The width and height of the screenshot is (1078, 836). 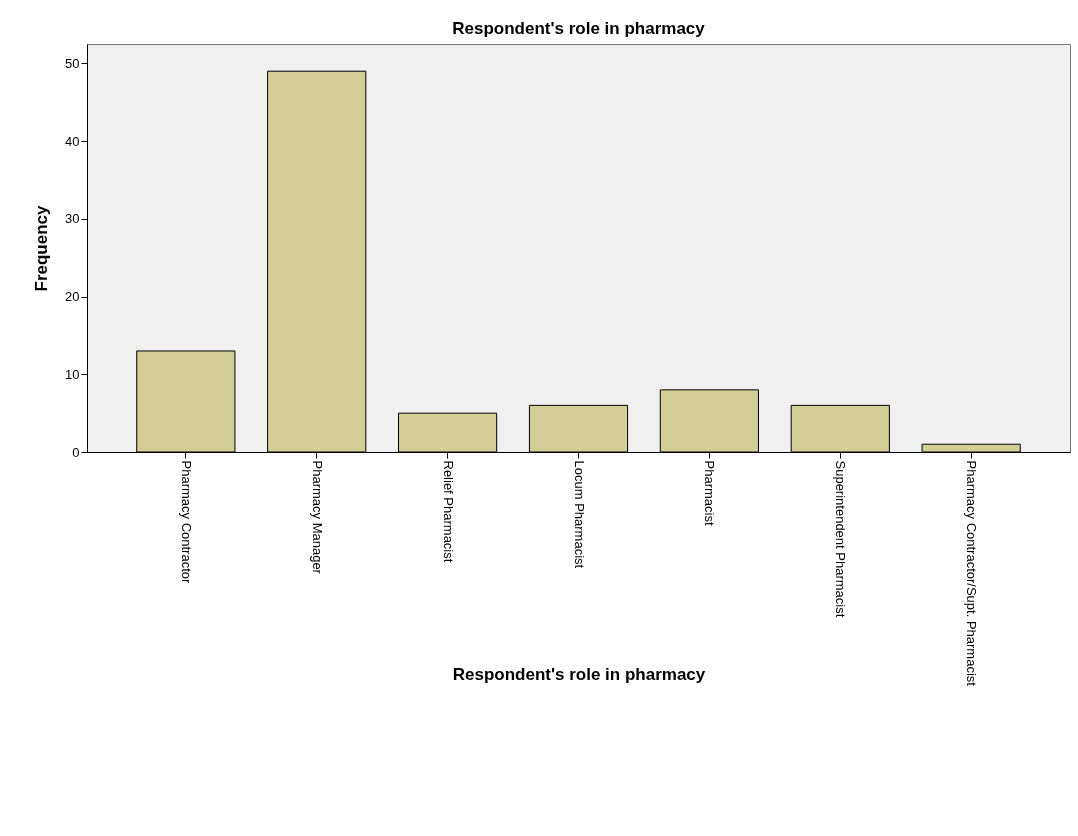 I want to click on y-tick-label: 20, so click(x=72, y=297).